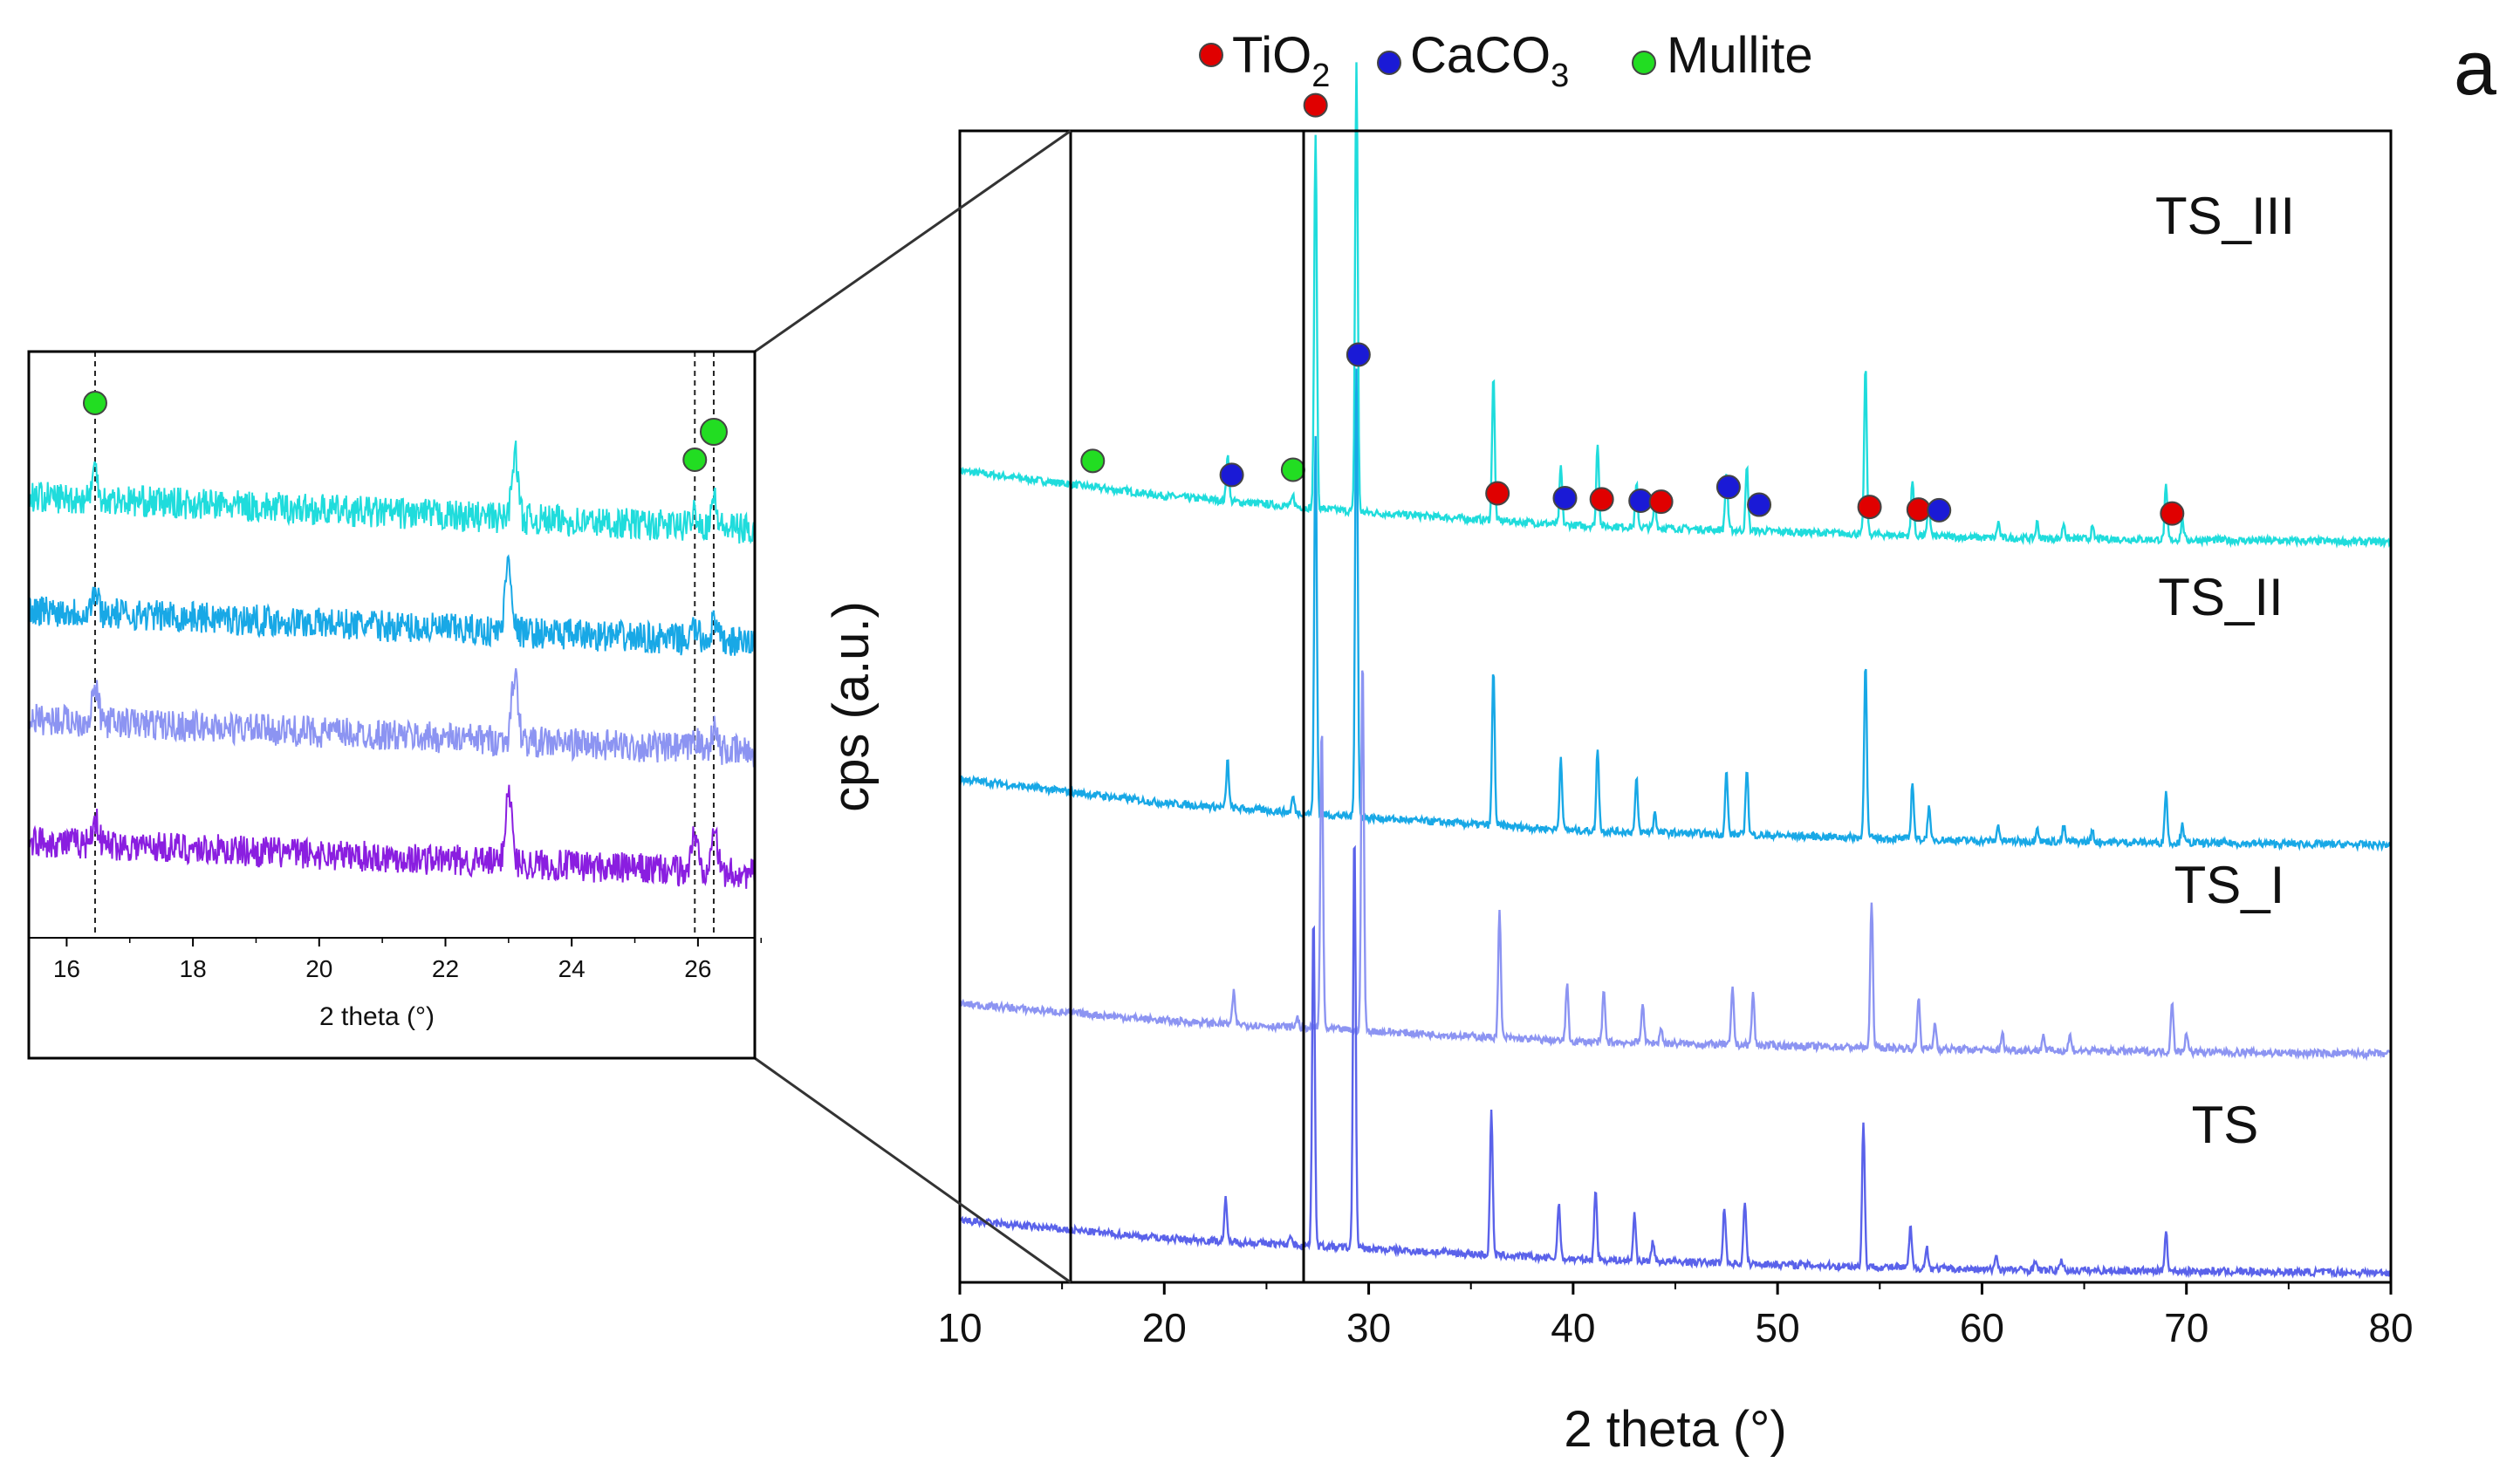 The image size is (2520, 1483). I want to click on legend-label-mullite: Mullite, so click(1740, 55).